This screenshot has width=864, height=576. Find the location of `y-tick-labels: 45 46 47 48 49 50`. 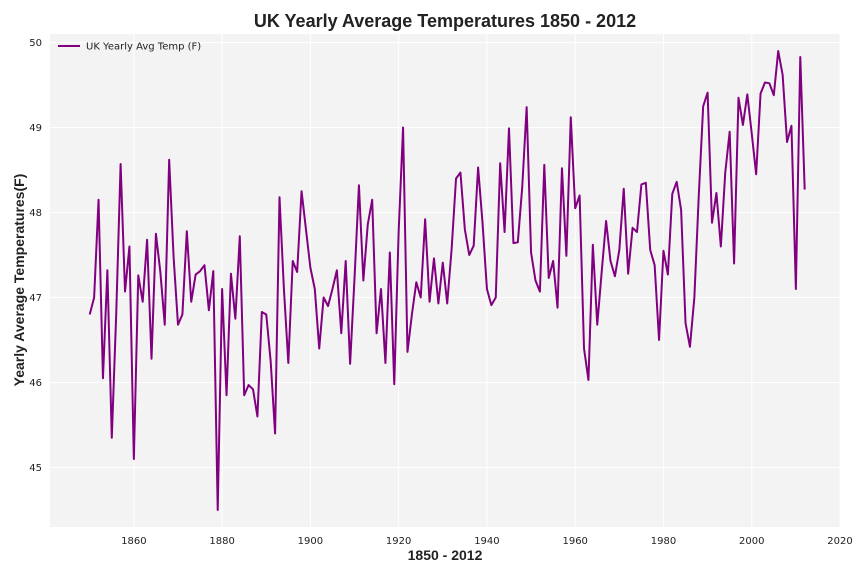

y-tick-labels: 45 46 47 48 49 50 is located at coordinates (35, 256).